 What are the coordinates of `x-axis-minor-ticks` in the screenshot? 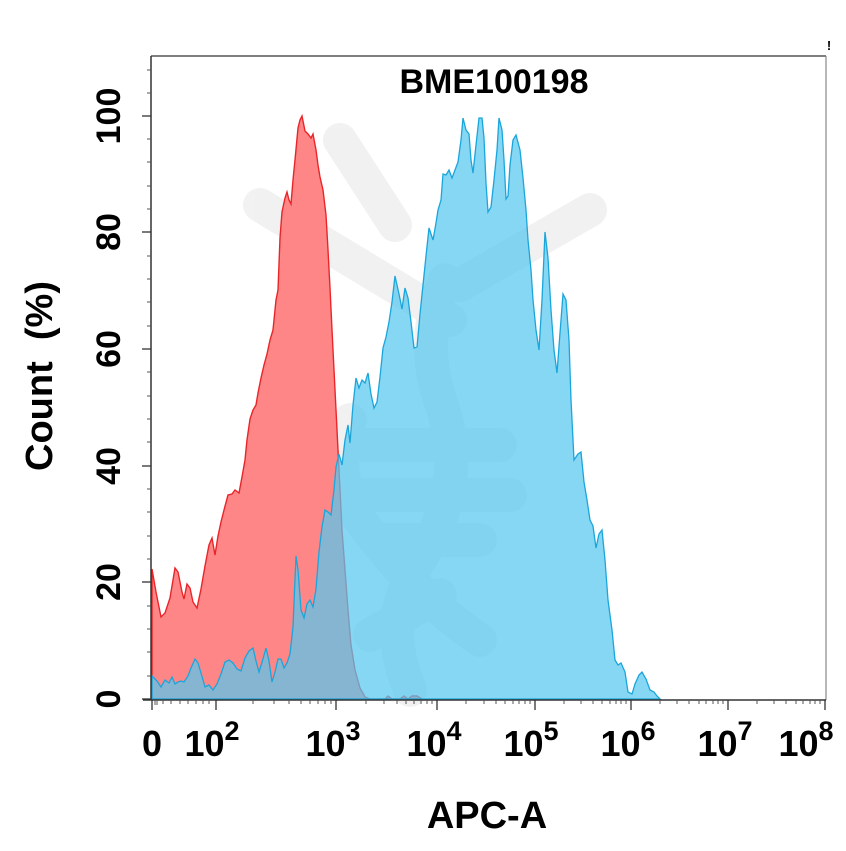 It's located at (487, 702).